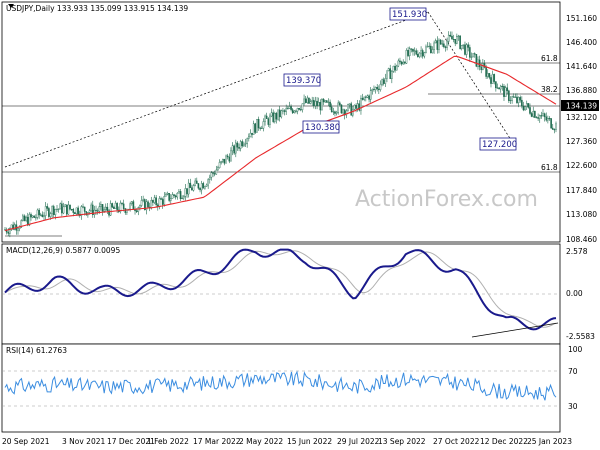 The height and width of the screenshot is (450, 600). Describe the element at coordinates (168, 441) in the screenshot. I see `x-tick: 1 Feb 2022` at that location.